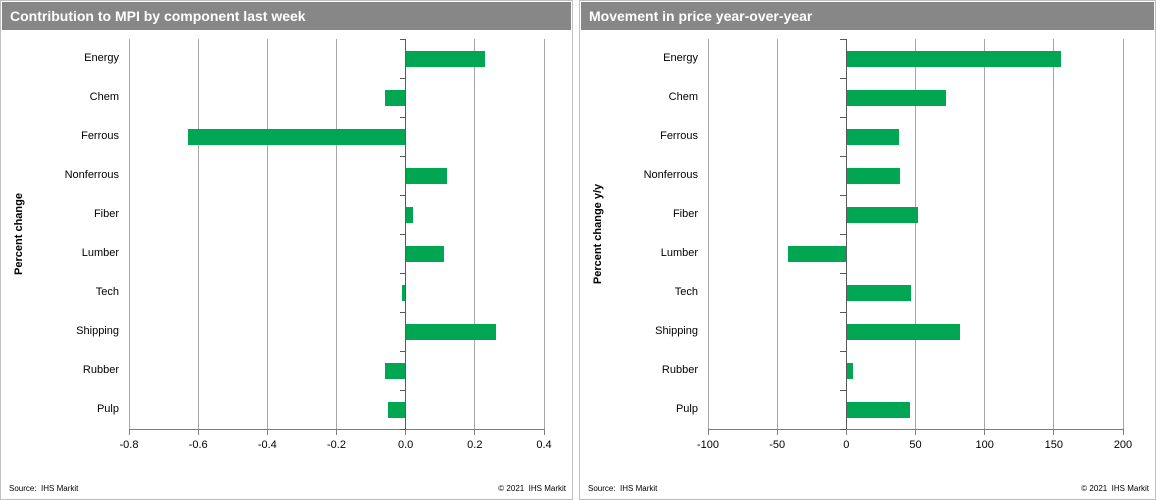 This screenshot has height=500, width=1156. Describe the element at coordinates (198, 445) in the screenshot. I see `x-tick-label: -0.6` at that location.